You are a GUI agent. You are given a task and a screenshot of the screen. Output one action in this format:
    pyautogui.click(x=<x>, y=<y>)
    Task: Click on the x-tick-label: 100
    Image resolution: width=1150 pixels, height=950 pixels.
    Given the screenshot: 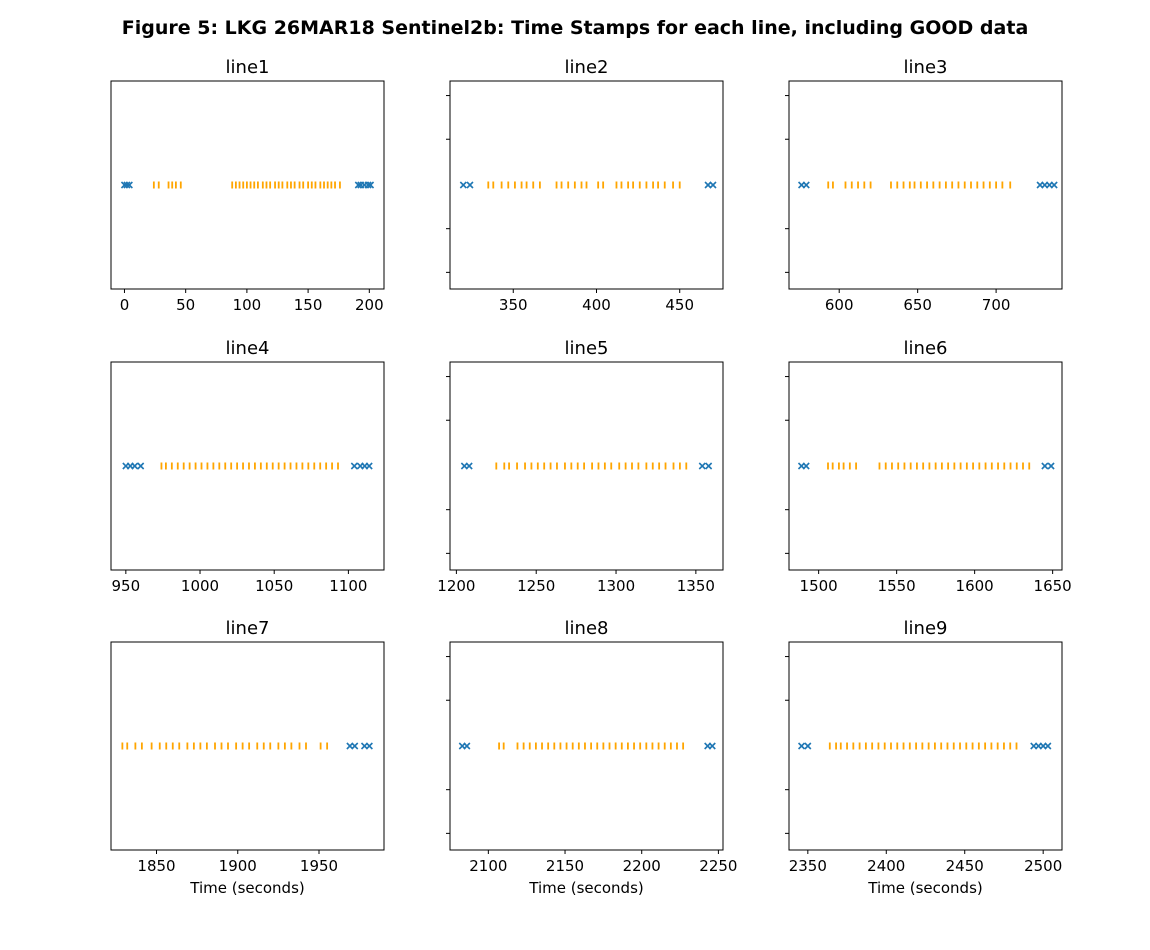 What is the action you would take?
    pyautogui.click(x=247, y=305)
    